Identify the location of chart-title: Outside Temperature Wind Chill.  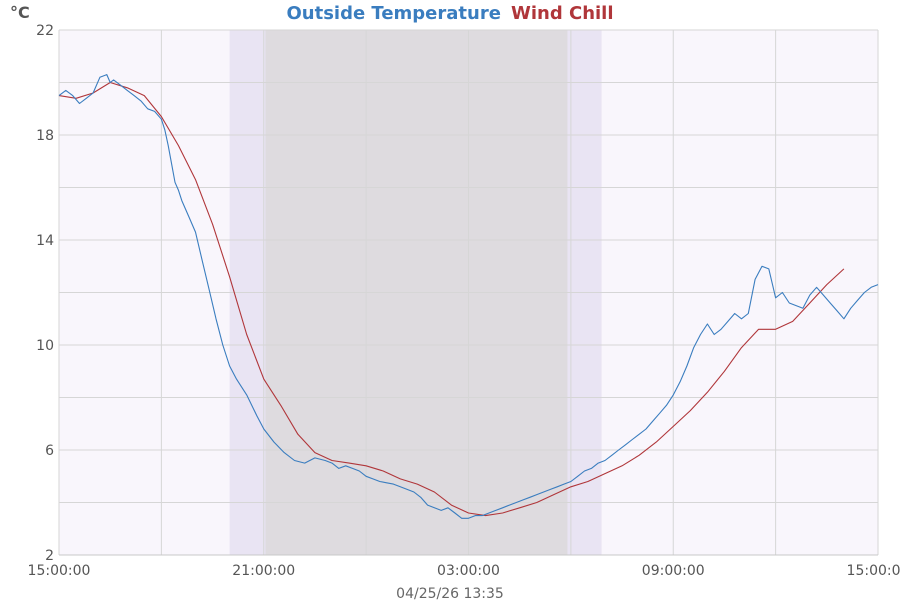
(449, 13).